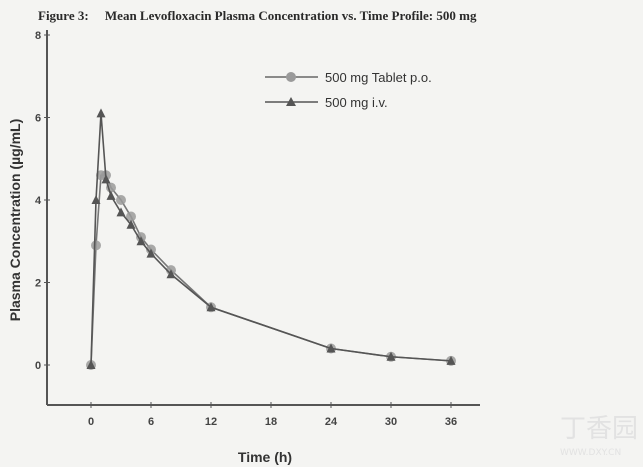  What do you see at coordinates (91, 422) in the screenshot?
I see `x-tick-label: 0` at bounding box center [91, 422].